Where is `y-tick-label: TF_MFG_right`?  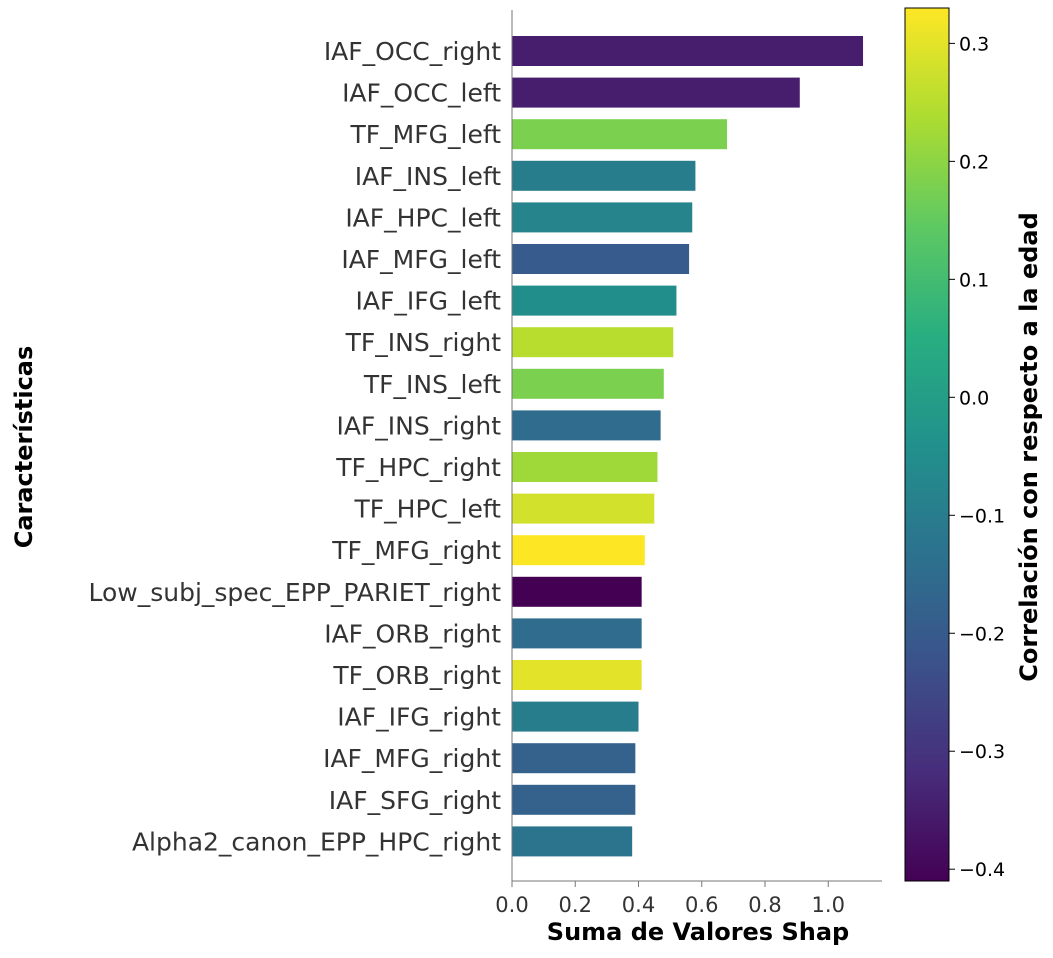
y-tick-label: TF_MFG_right is located at coordinates (416, 550).